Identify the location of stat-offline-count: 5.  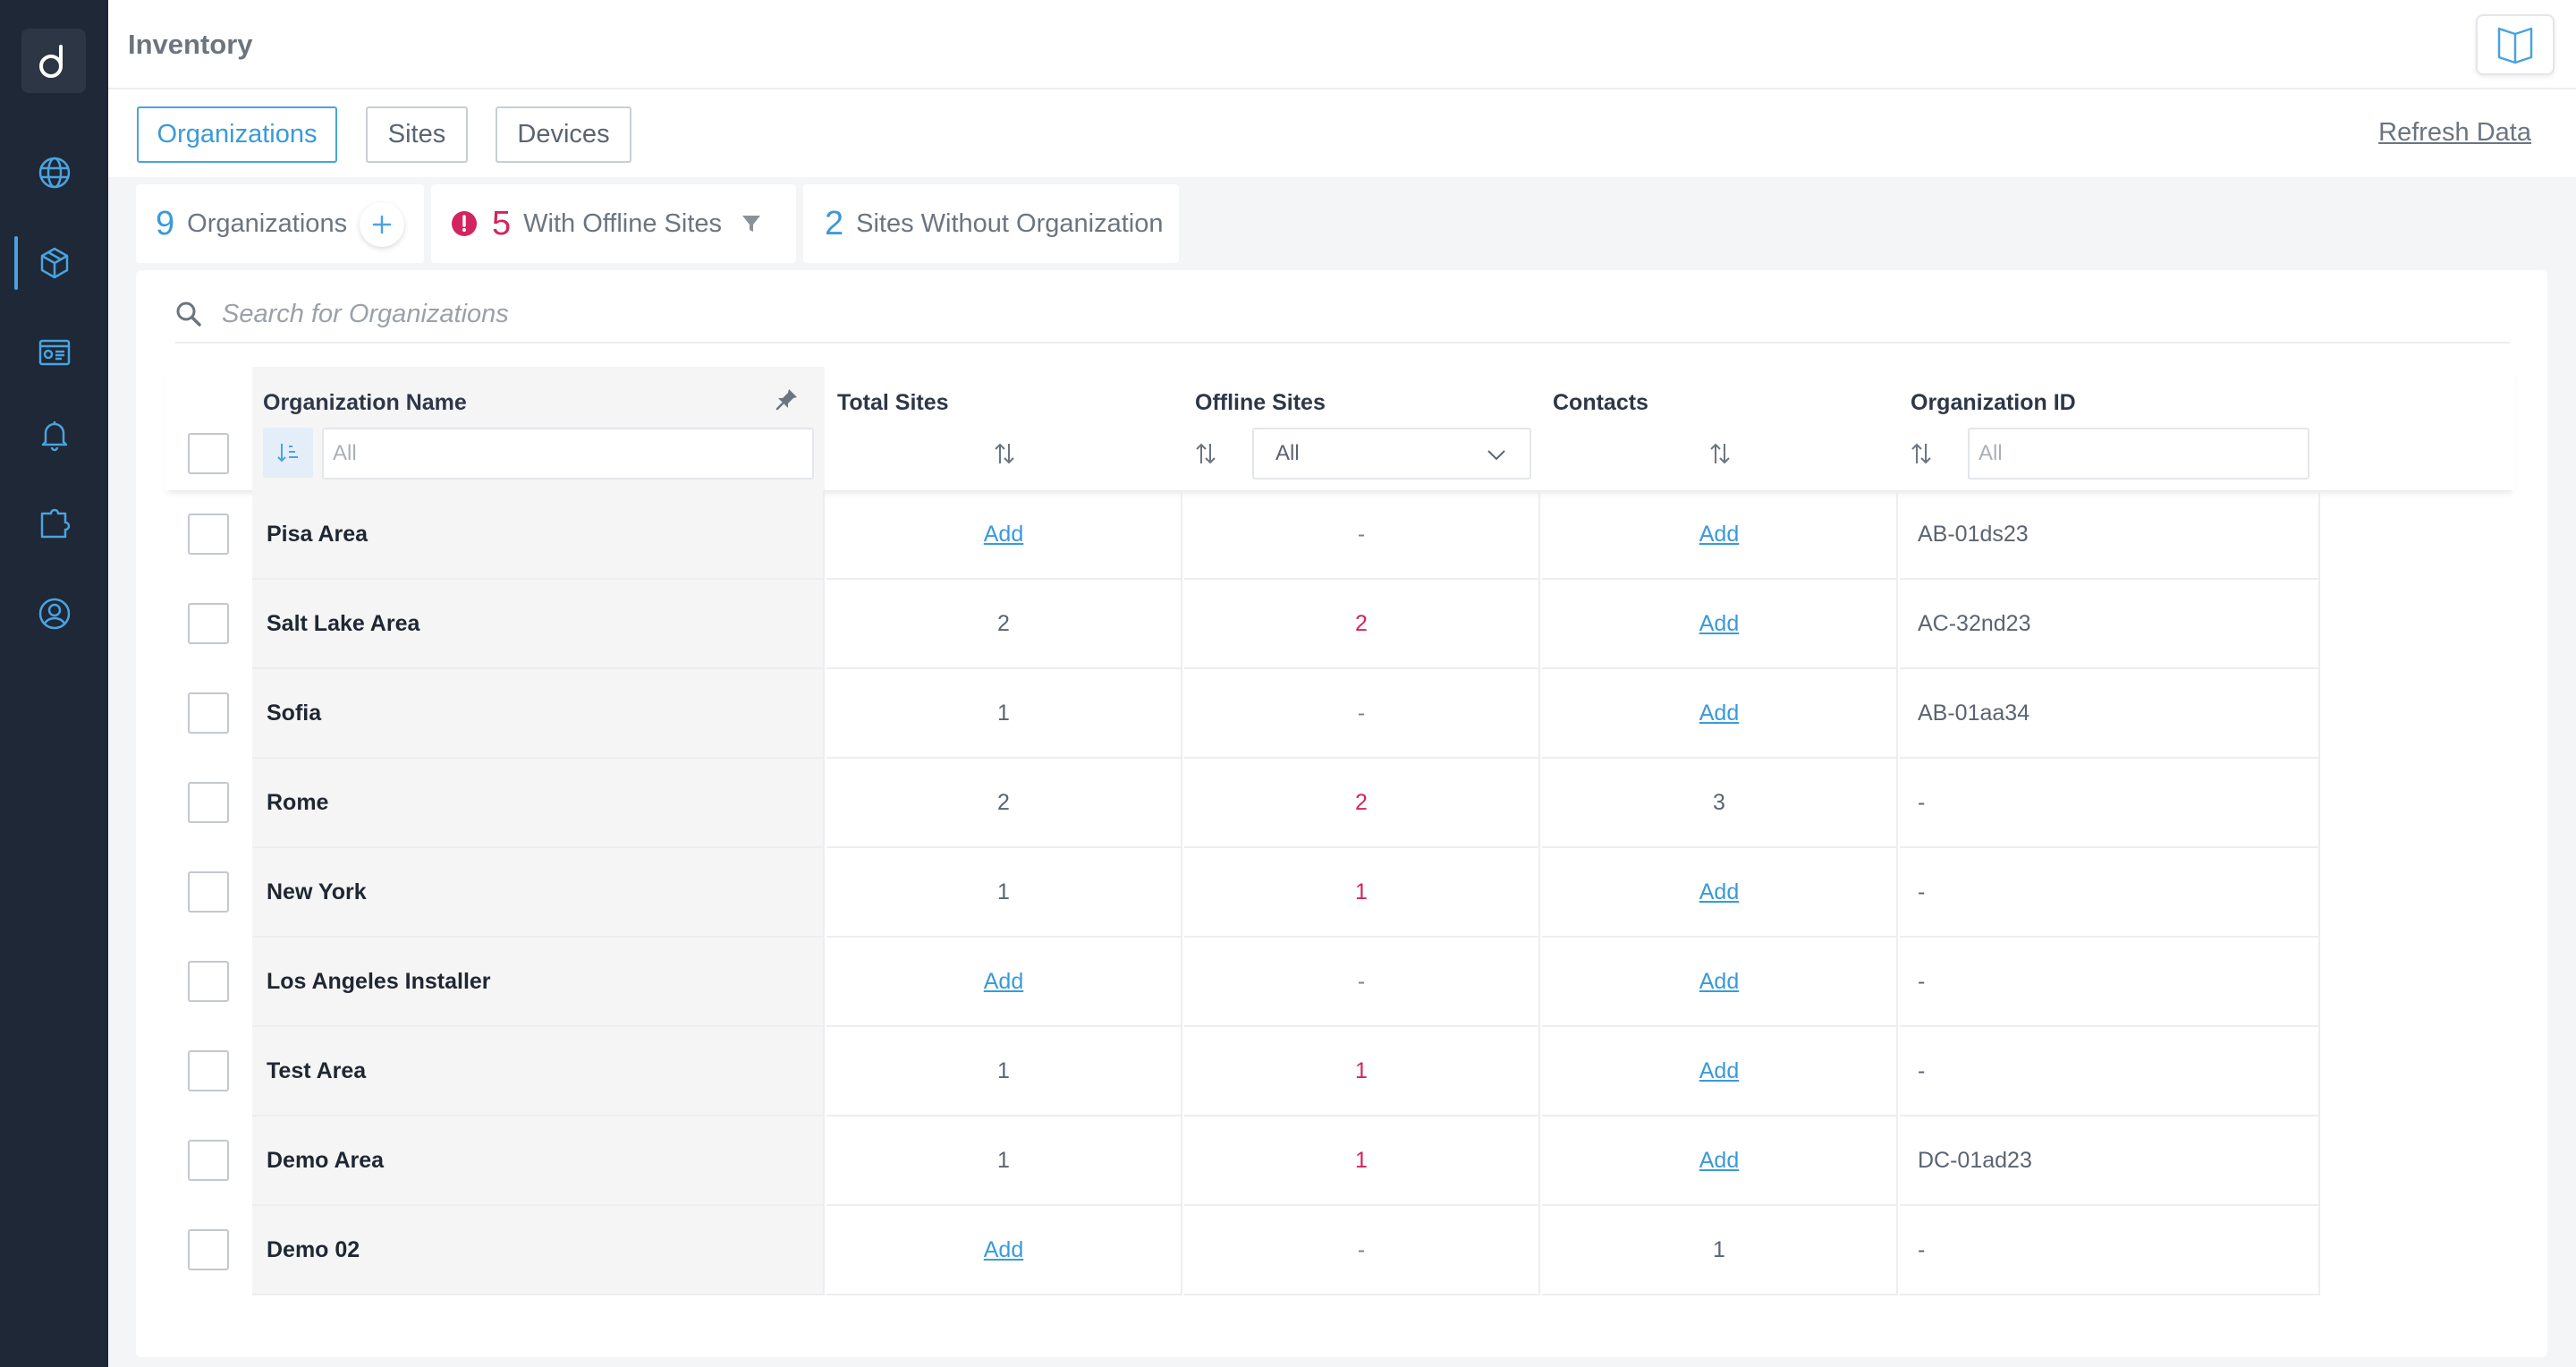
(502, 223).